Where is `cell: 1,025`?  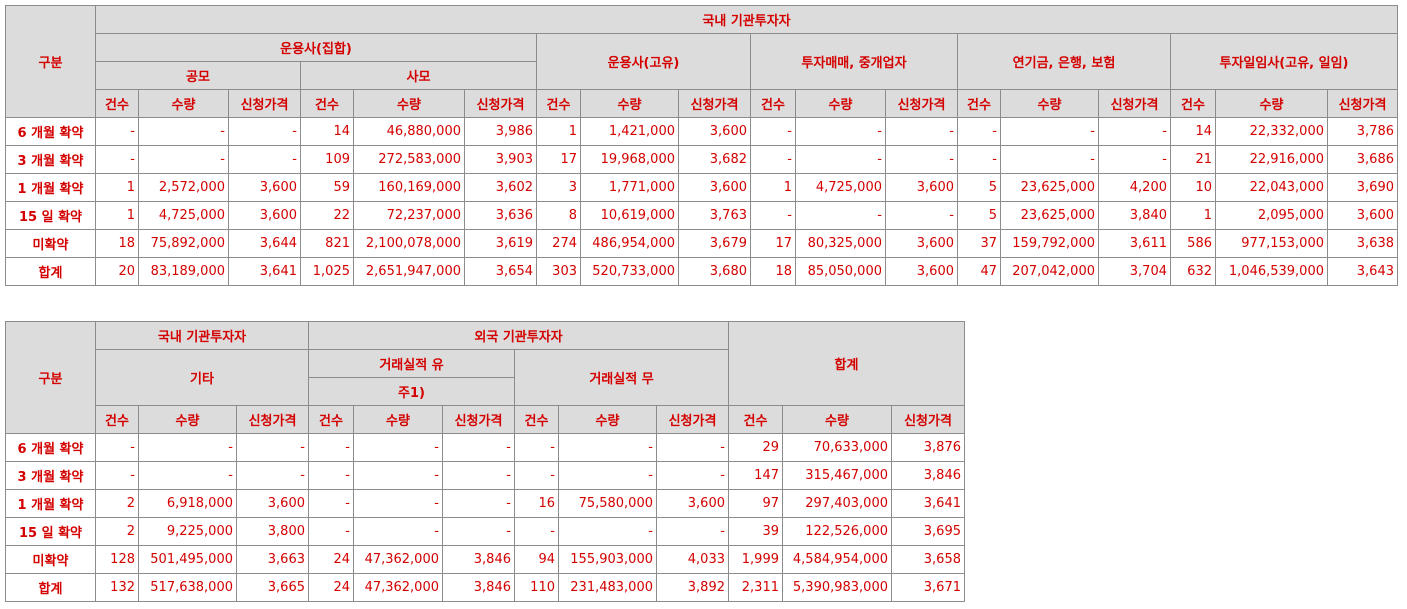
cell: 1,025 is located at coordinates (327, 271).